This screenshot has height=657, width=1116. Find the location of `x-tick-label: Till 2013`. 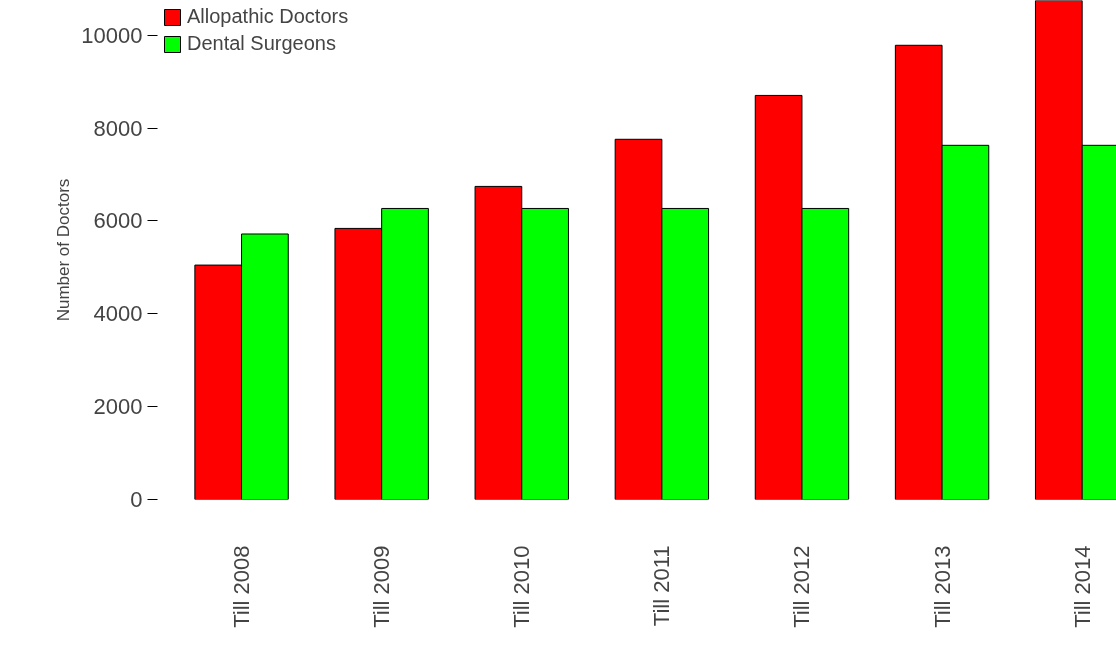

x-tick-label: Till 2013 is located at coordinates (942, 586).